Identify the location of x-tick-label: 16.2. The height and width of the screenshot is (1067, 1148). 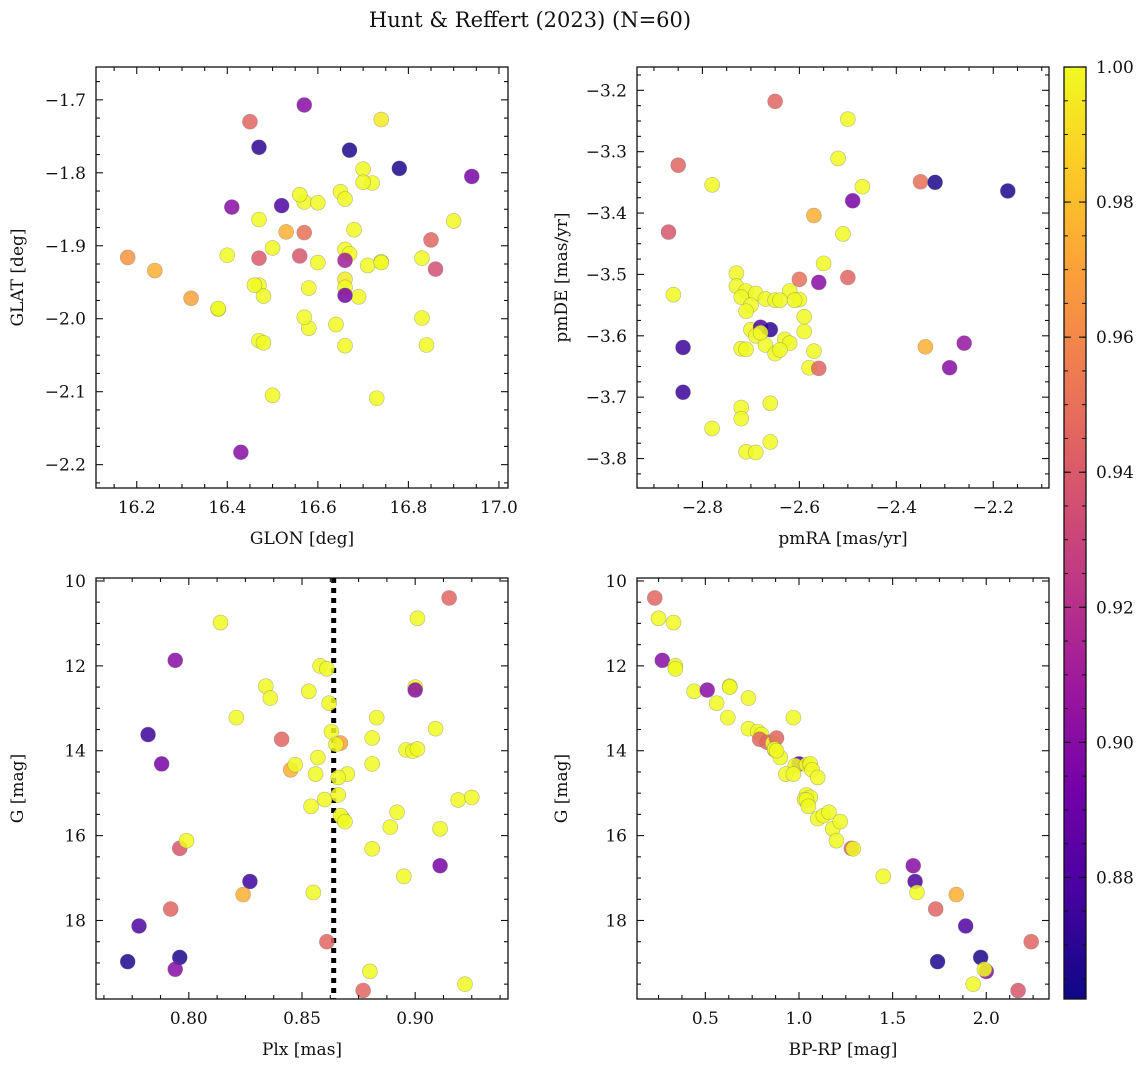
(137, 508).